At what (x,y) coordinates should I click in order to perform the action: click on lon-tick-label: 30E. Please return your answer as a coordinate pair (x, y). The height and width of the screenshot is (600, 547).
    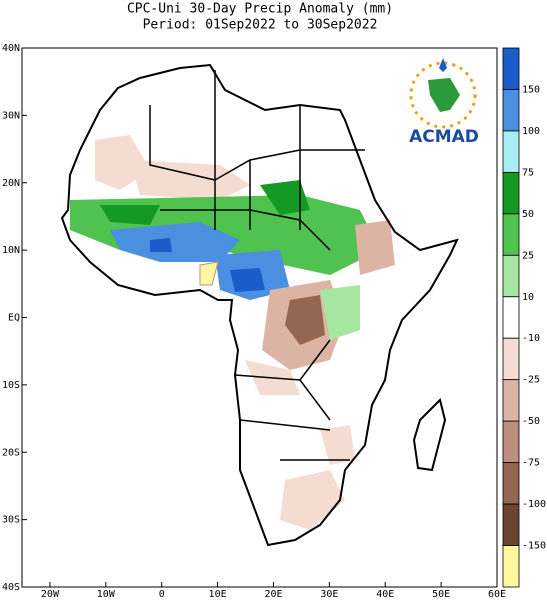
    Looking at the image, I should click on (329, 594).